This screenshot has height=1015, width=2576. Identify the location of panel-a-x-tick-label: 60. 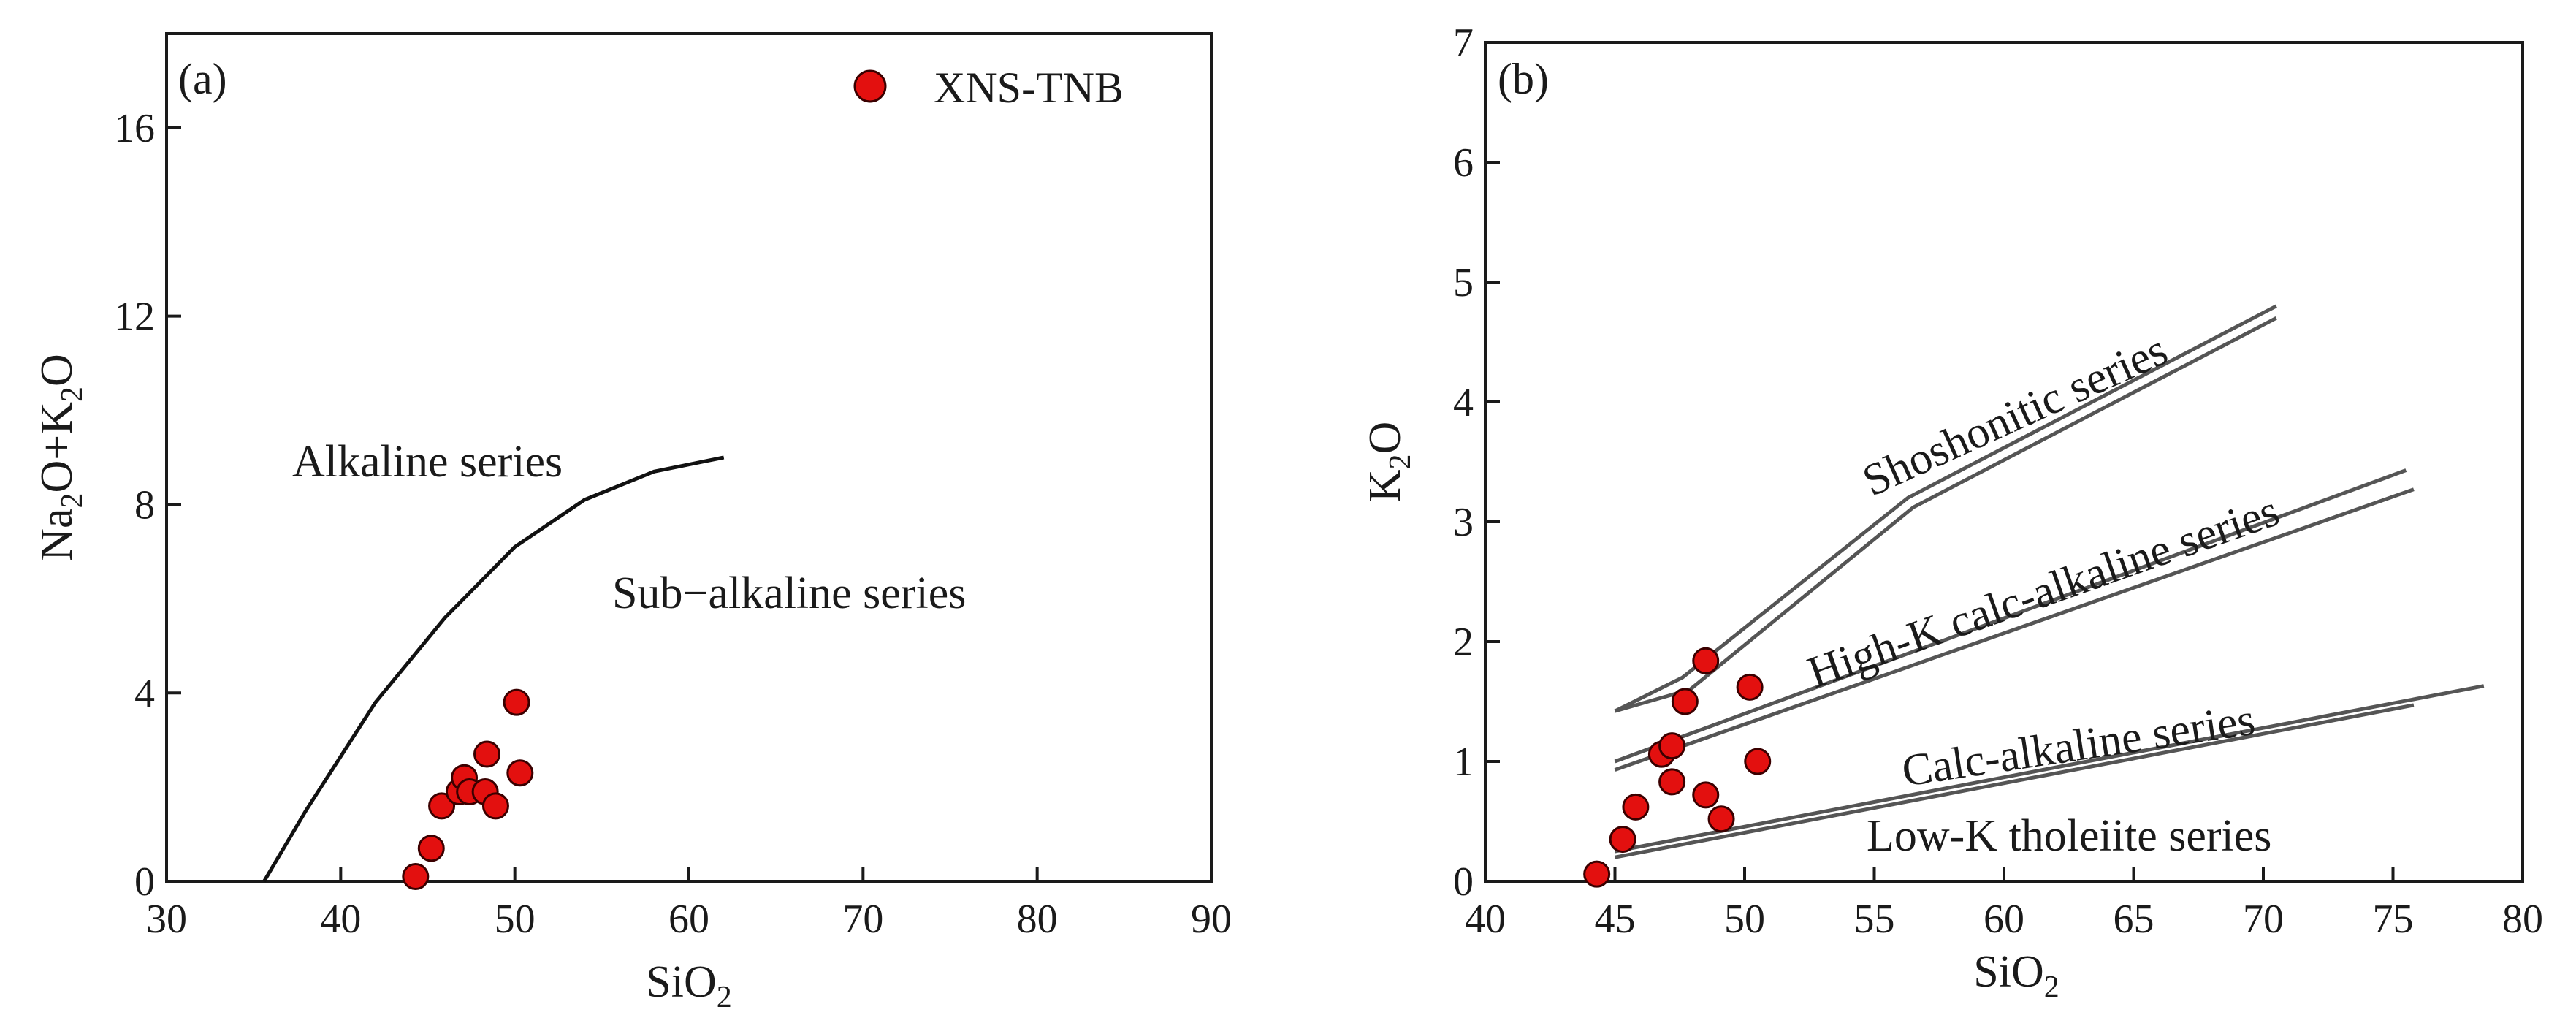
(689, 920).